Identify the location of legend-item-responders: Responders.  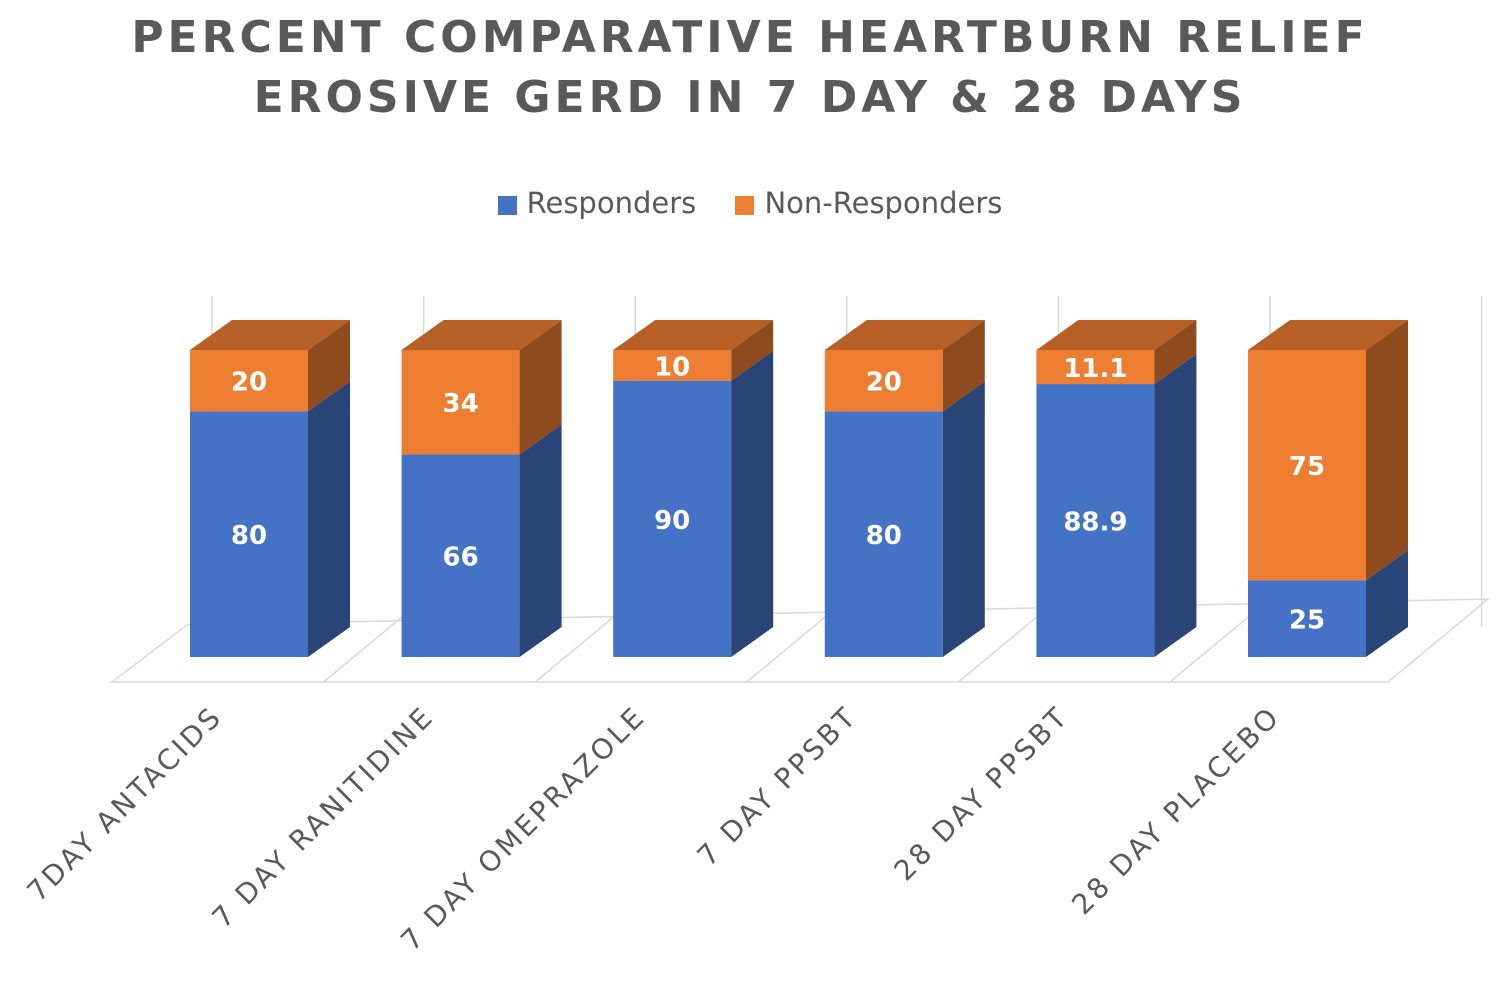
(597, 203).